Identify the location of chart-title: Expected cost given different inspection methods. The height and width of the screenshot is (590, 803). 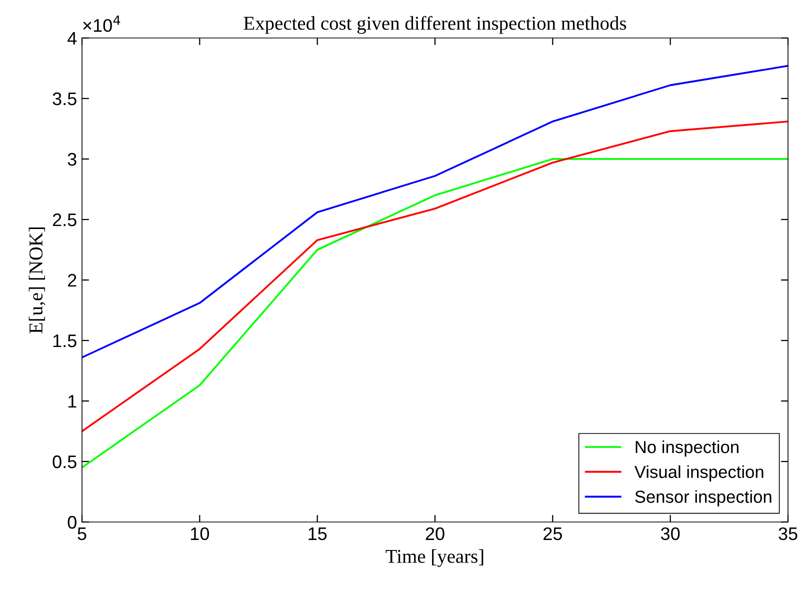
(435, 25).